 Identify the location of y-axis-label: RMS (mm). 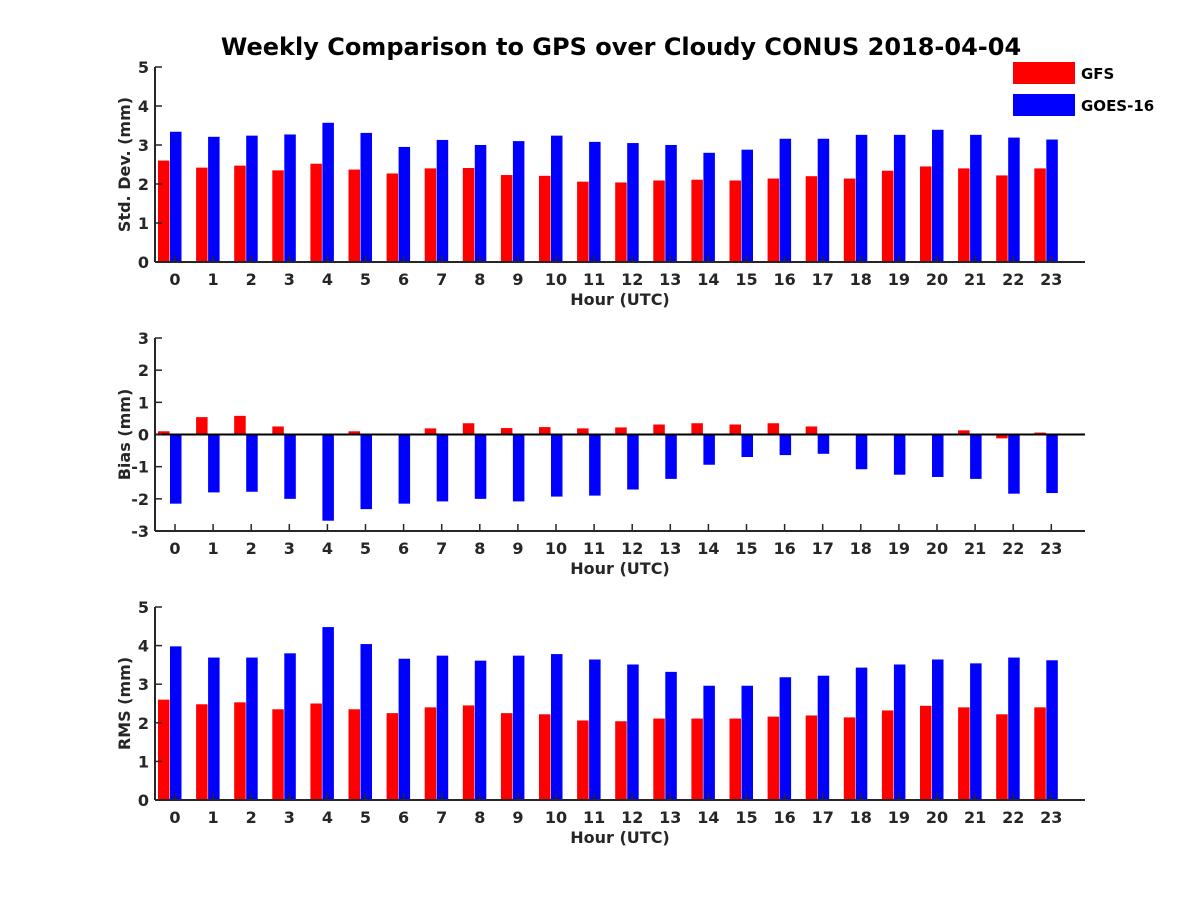
(124, 703).